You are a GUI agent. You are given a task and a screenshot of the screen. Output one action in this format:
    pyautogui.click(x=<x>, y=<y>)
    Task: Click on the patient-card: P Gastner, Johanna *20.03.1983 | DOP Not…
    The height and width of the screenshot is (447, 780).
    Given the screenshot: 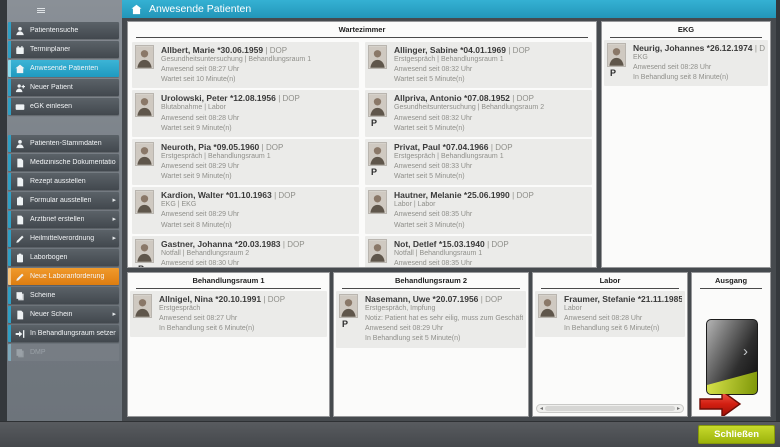 What is the action you would take?
    pyautogui.click(x=245, y=251)
    